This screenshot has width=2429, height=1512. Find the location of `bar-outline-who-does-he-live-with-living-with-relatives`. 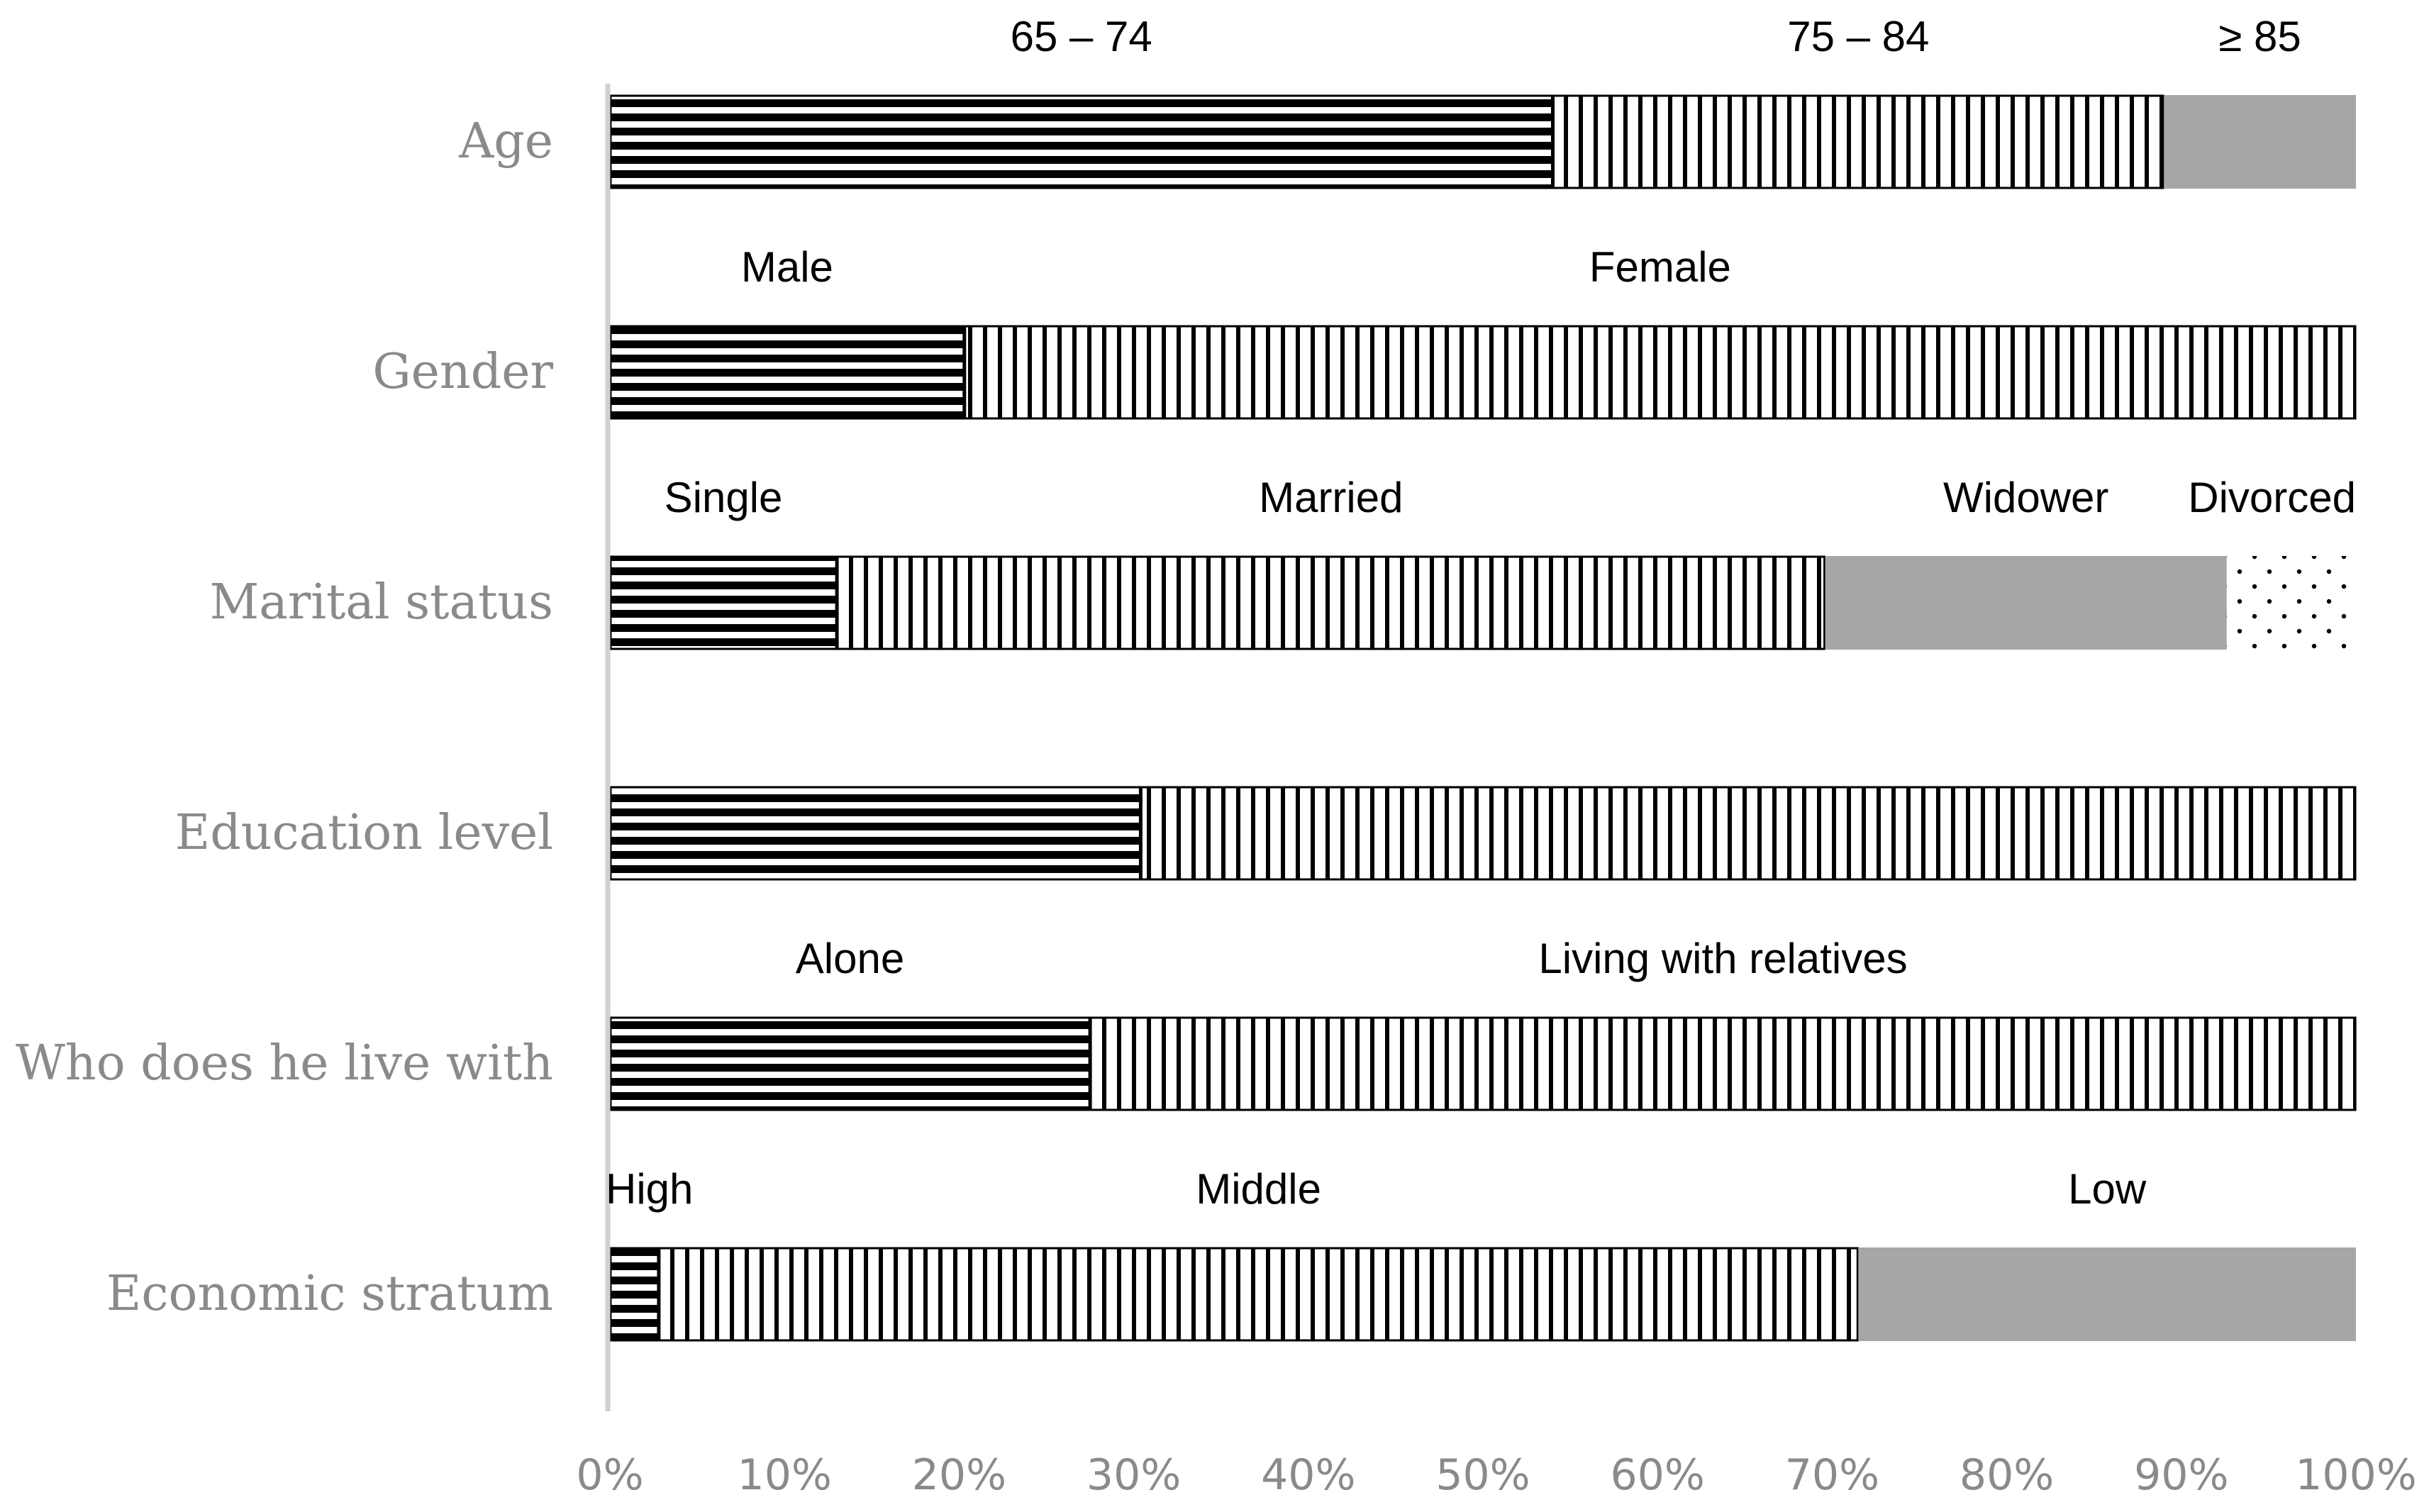

bar-outline-who-does-he-live-with-living-with-relatives is located at coordinates (1723, 1063).